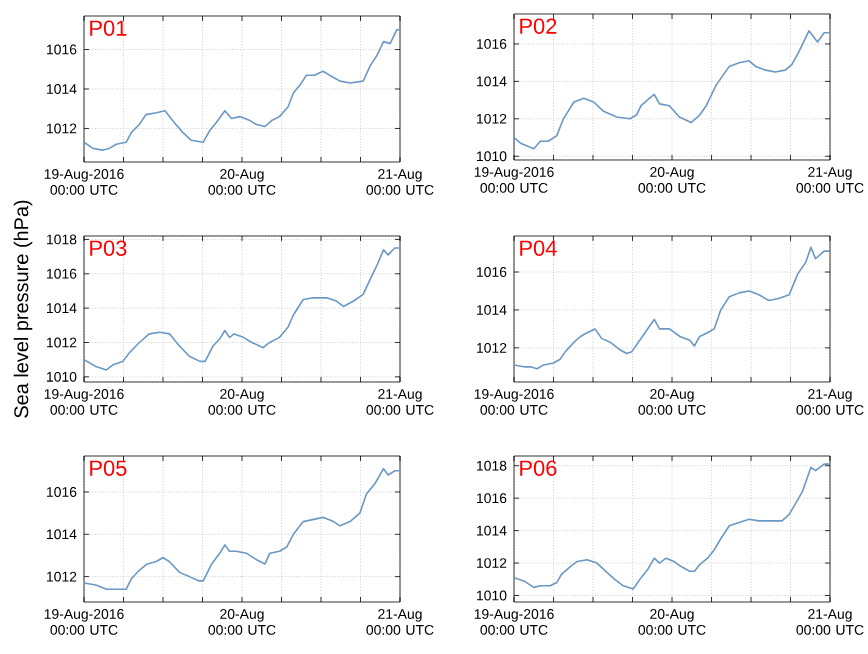  What do you see at coordinates (672, 90) in the screenshot?
I see `line-series` at bounding box center [672, 90].